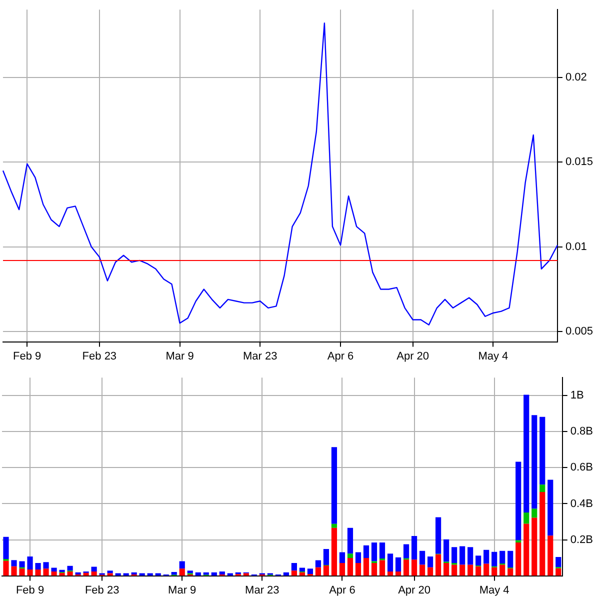 Image resolution: width=600 pixels, height=600 pixels. I want to click on y-tick-label: 0.01, so click(576, 246).